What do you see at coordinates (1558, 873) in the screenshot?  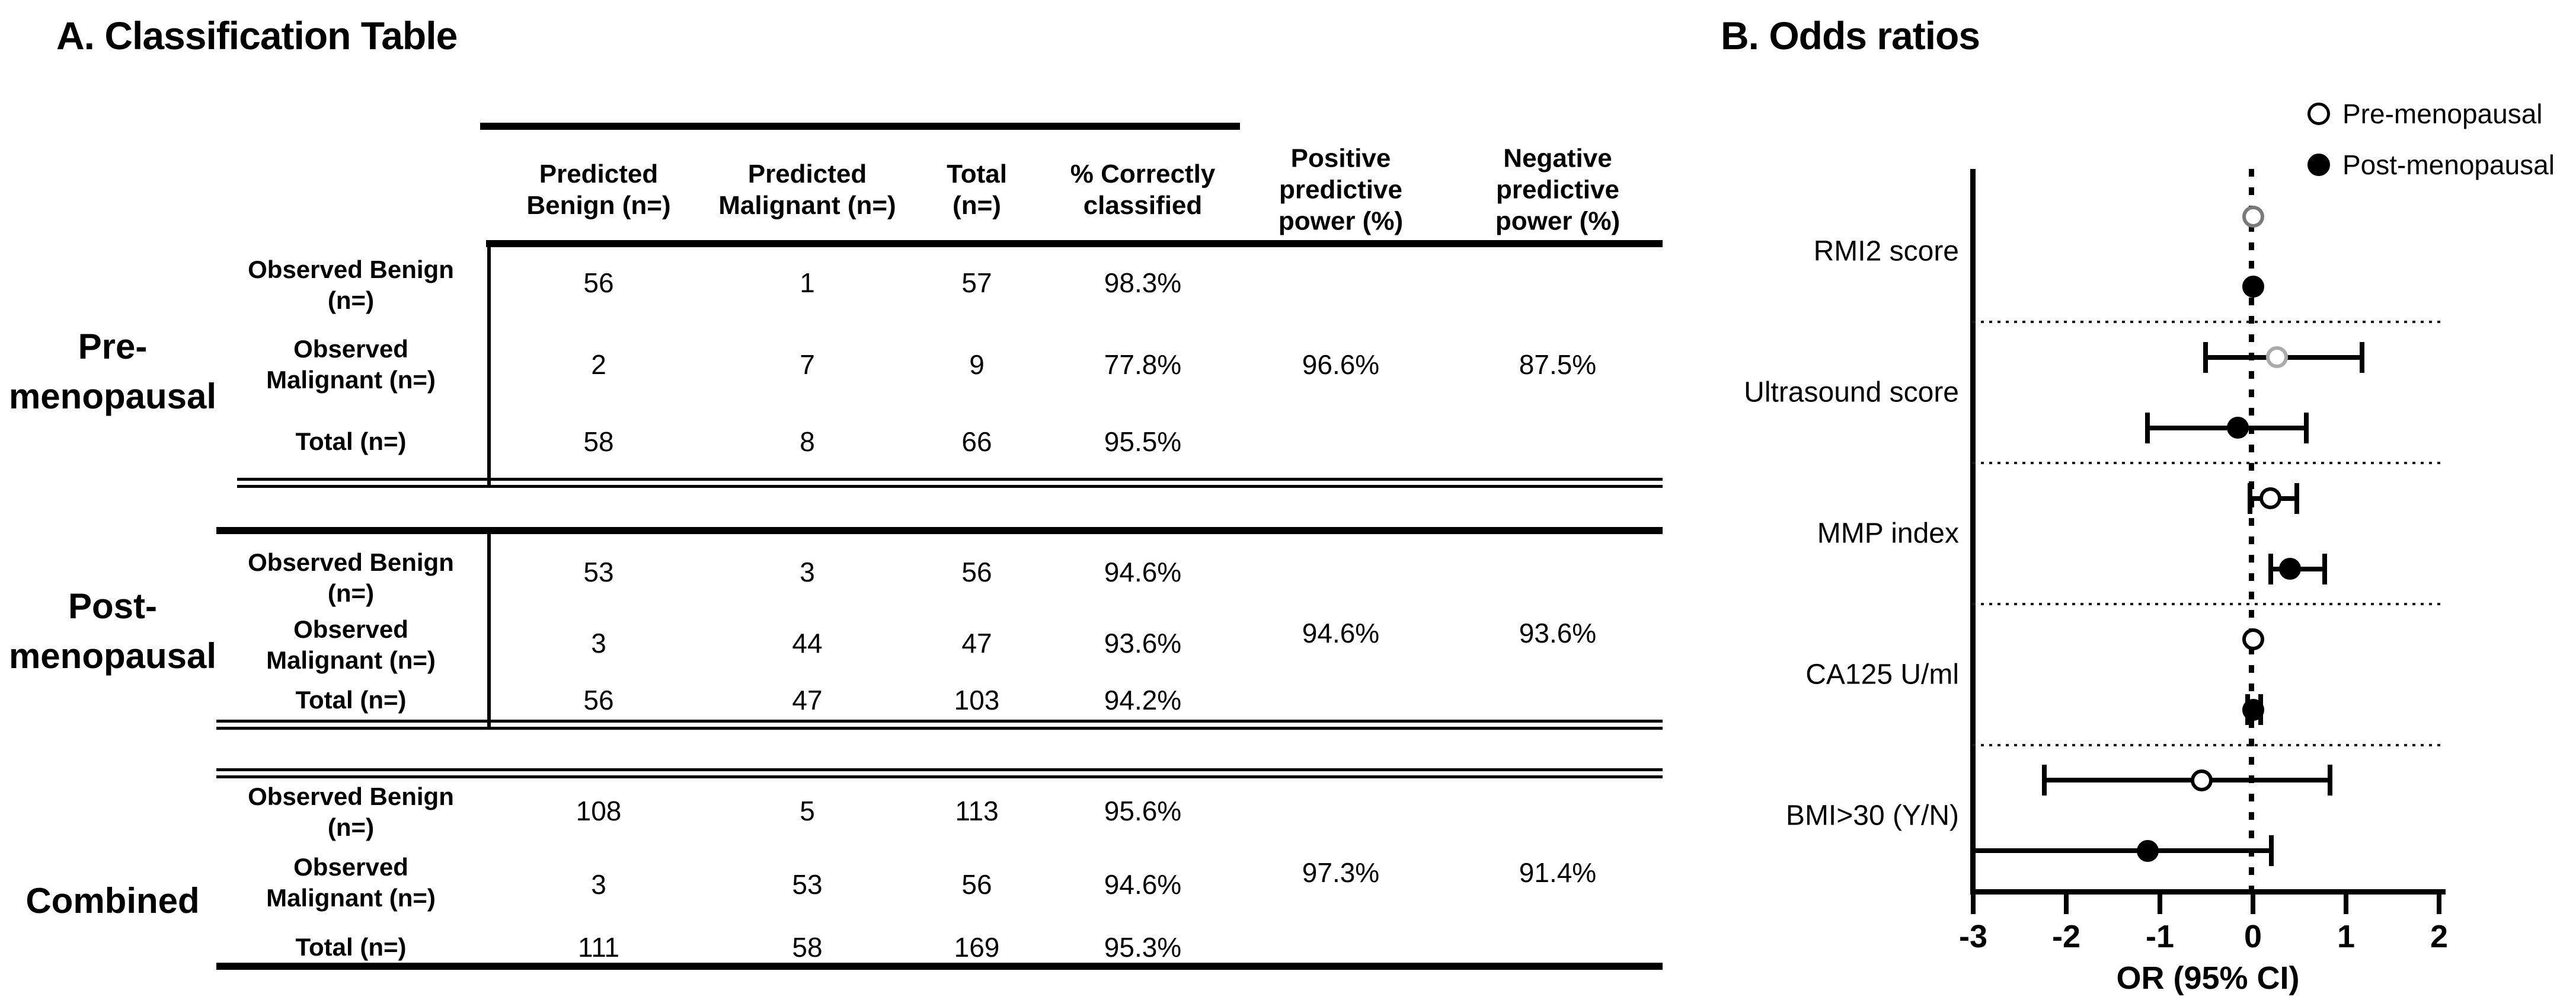 I see `npp-value: 91.4%` at bounding box center [1558, 873].